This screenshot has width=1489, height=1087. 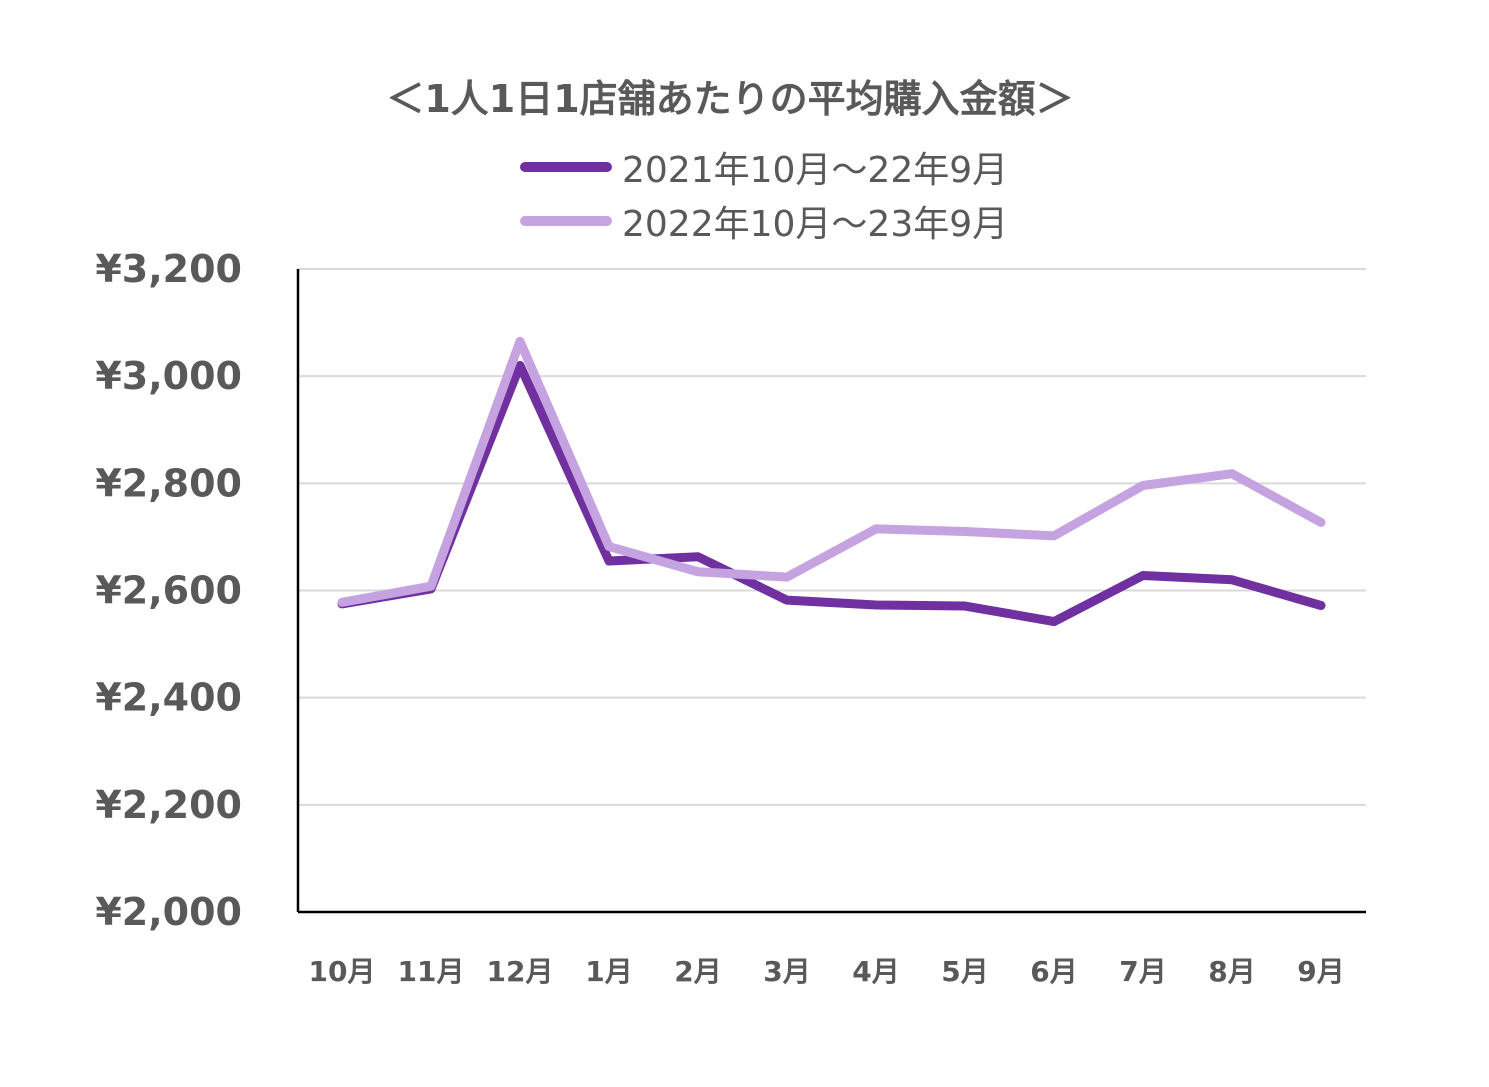 I want to click on x-tick-label: 4月, so click(x=875, y=971).